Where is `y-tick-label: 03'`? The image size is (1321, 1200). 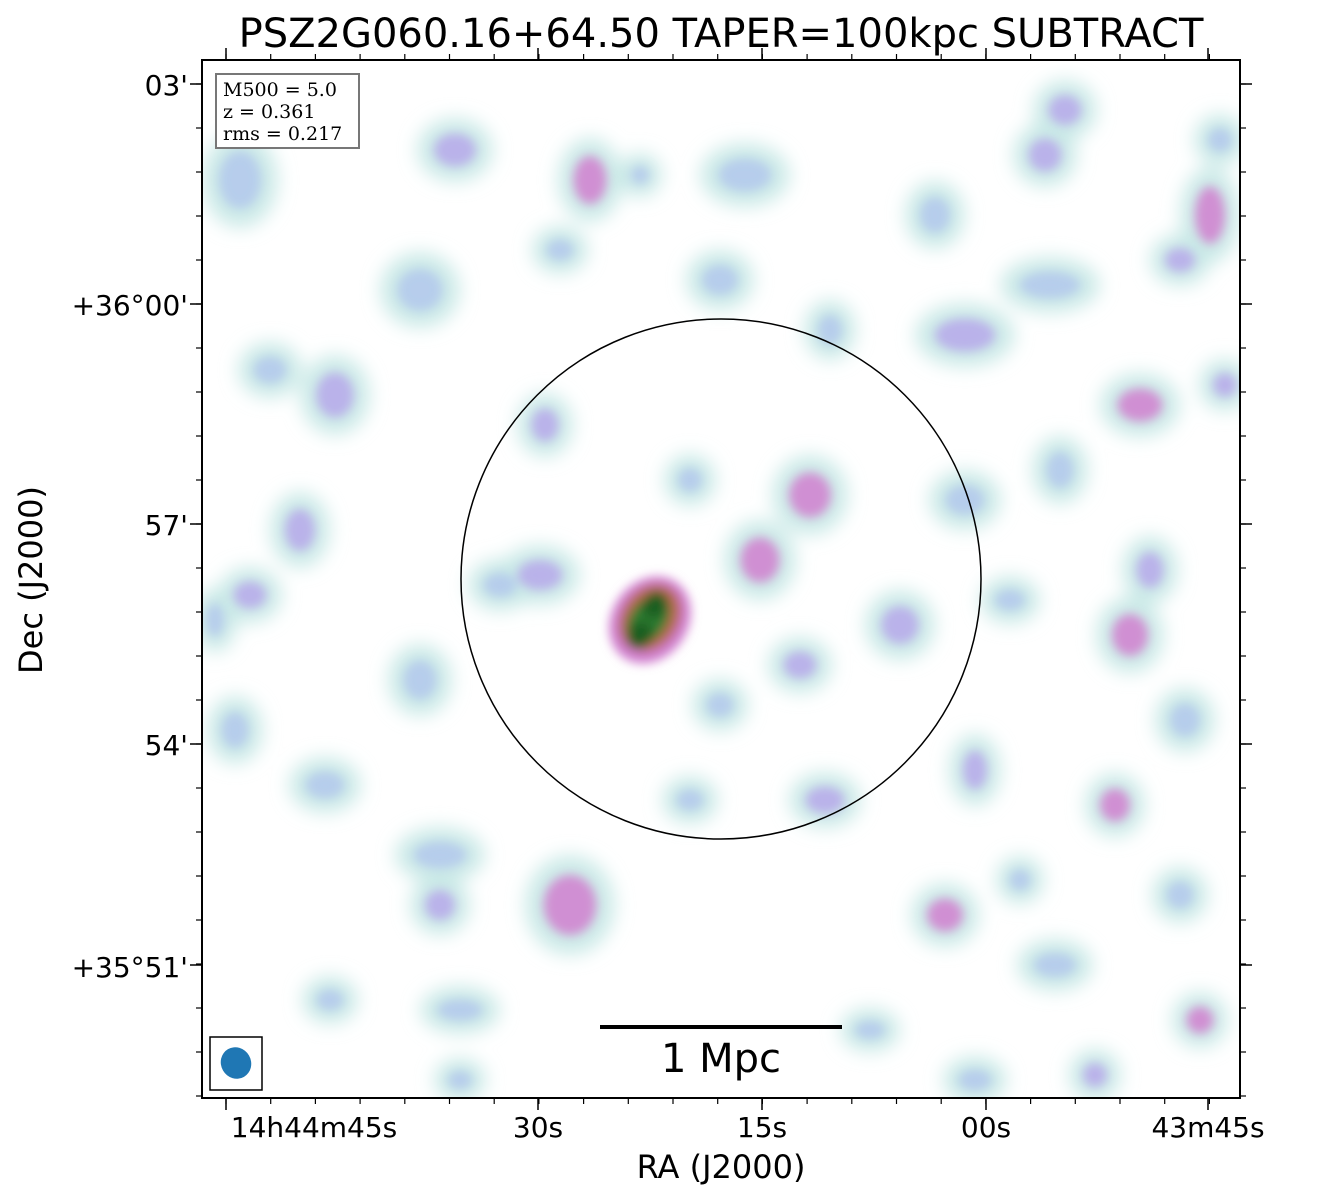
y-tick-label: 03' is located at coordinates (166, 85).